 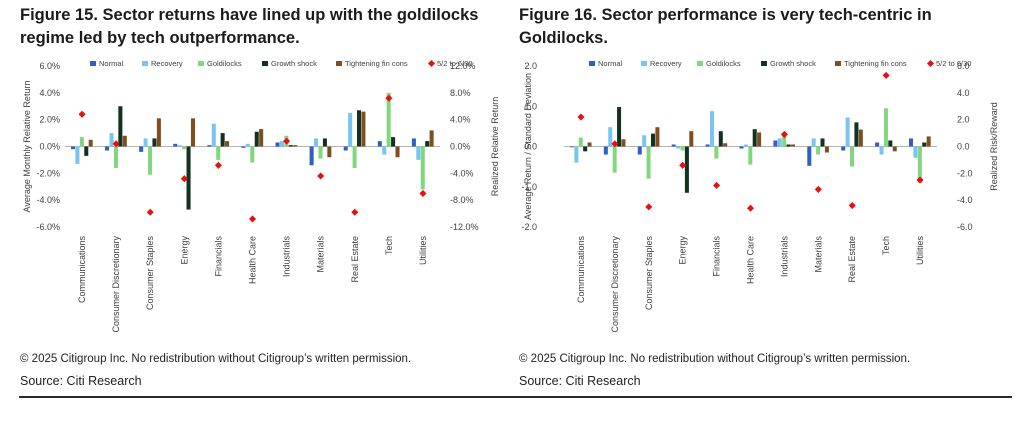 What do you see at coordinates (994, 146) in the screenshot?
I see `right-axis-title: Realized Risk/Reward` at bounding box center [994, 146].